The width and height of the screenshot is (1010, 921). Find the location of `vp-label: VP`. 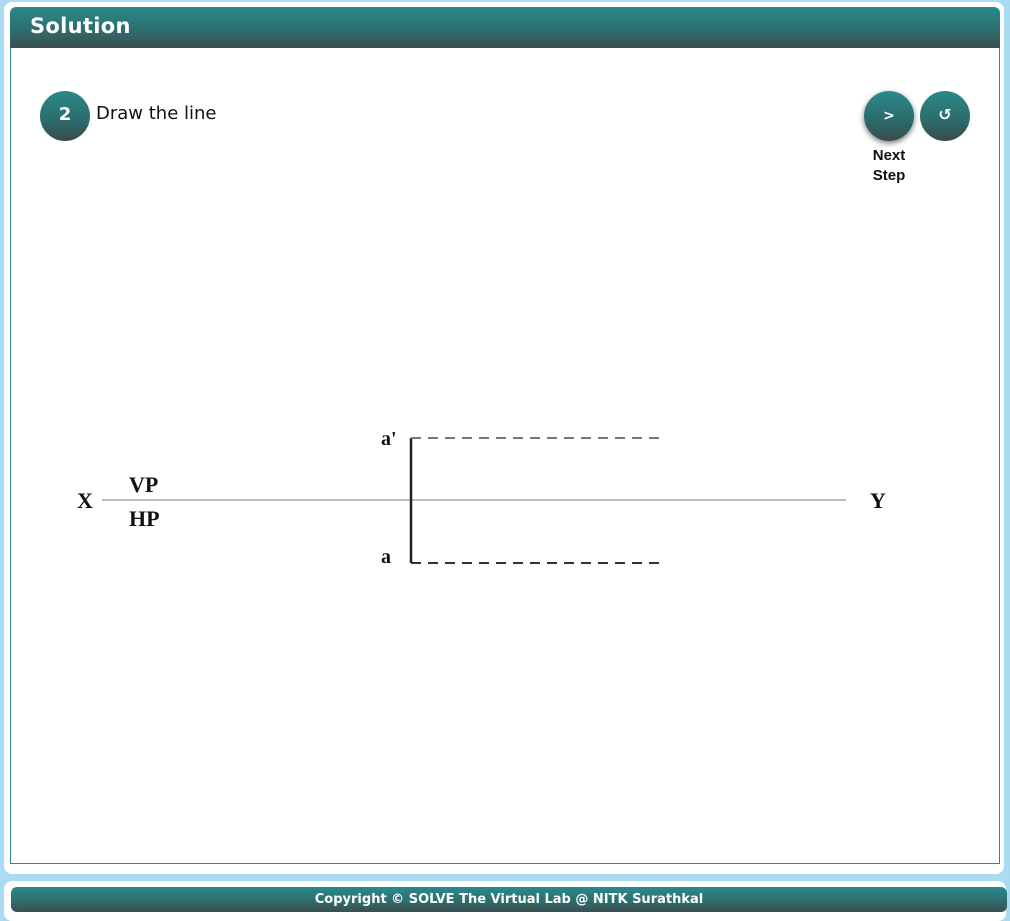

vp-label: VP is located at coordinates (143, 484).